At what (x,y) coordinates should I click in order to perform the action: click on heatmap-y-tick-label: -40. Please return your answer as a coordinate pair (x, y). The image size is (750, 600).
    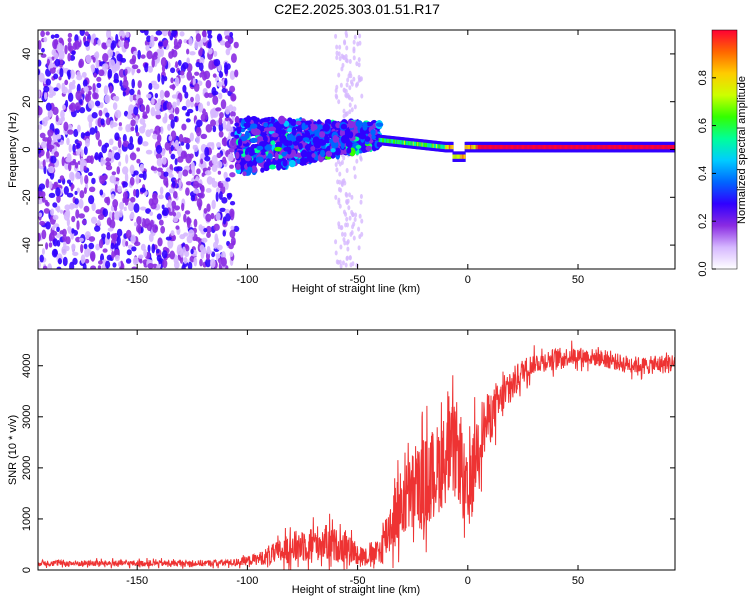
    Looking at the image, I should click on (27, 245).